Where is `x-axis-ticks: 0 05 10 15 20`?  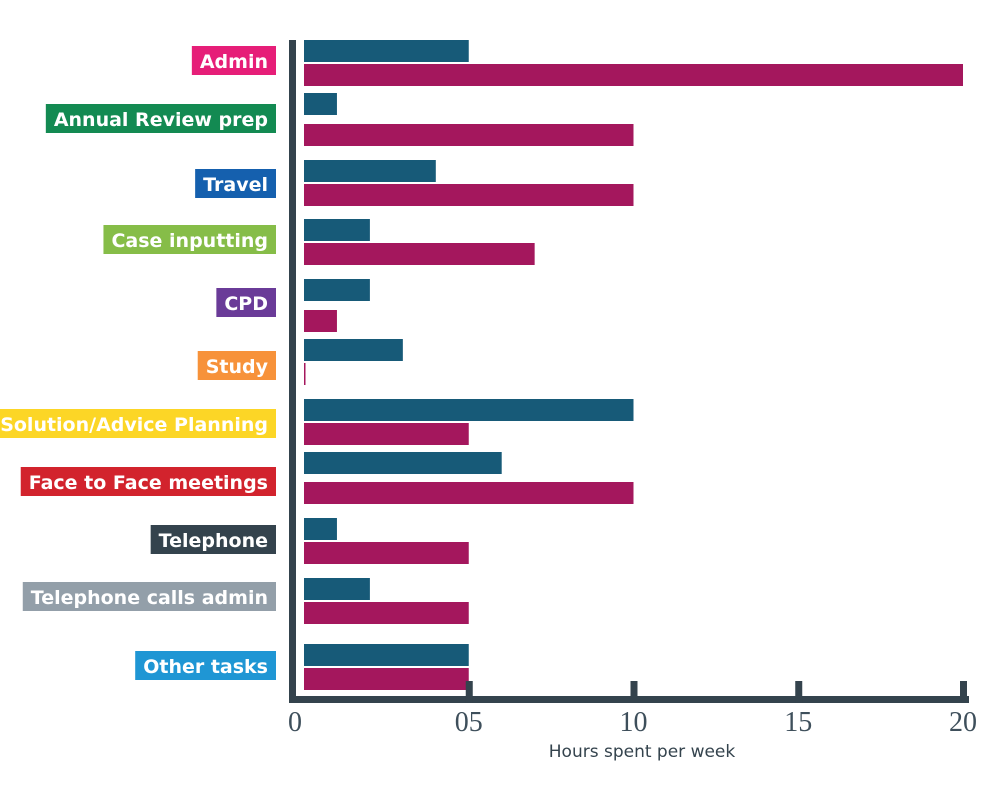 x-axis-ticks: 0 05 10 15 20 is located at coordinates (632, 709).